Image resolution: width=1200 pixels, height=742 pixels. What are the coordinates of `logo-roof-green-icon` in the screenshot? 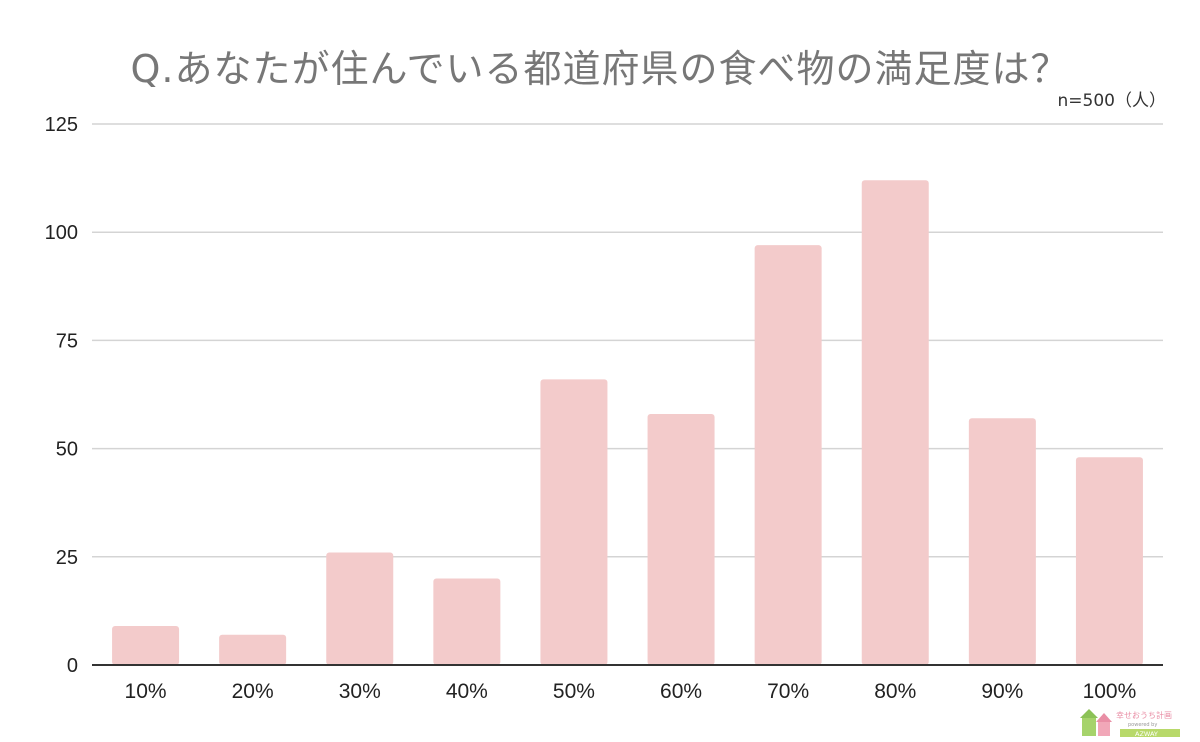 It's located at (1089, 713).